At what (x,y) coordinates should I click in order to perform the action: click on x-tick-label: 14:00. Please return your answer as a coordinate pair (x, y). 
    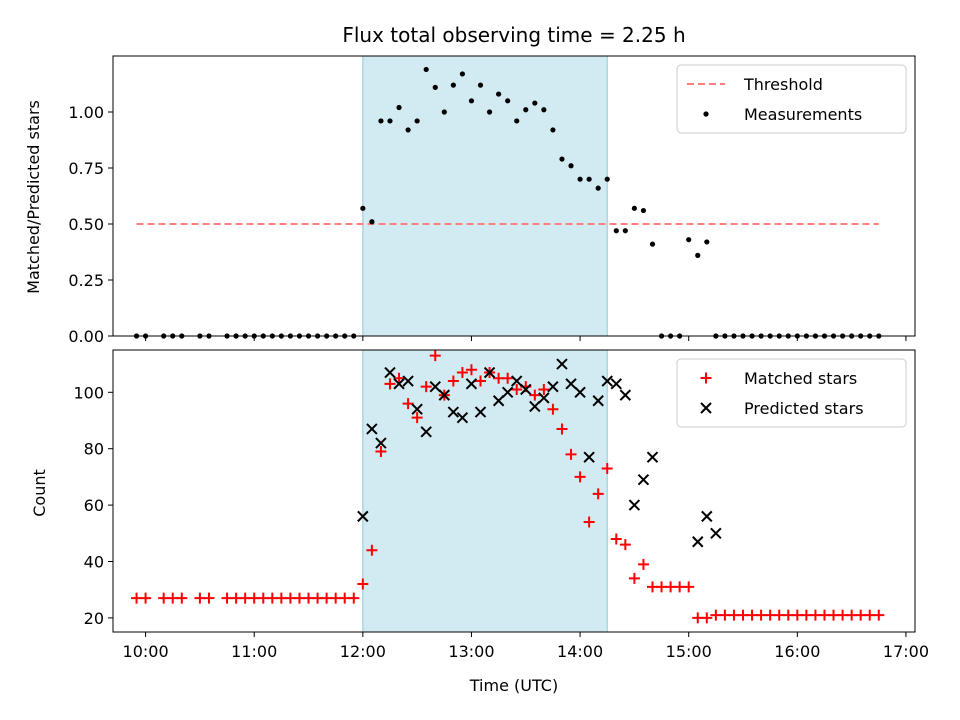
    Looking at the image, I should click on (580, 651).